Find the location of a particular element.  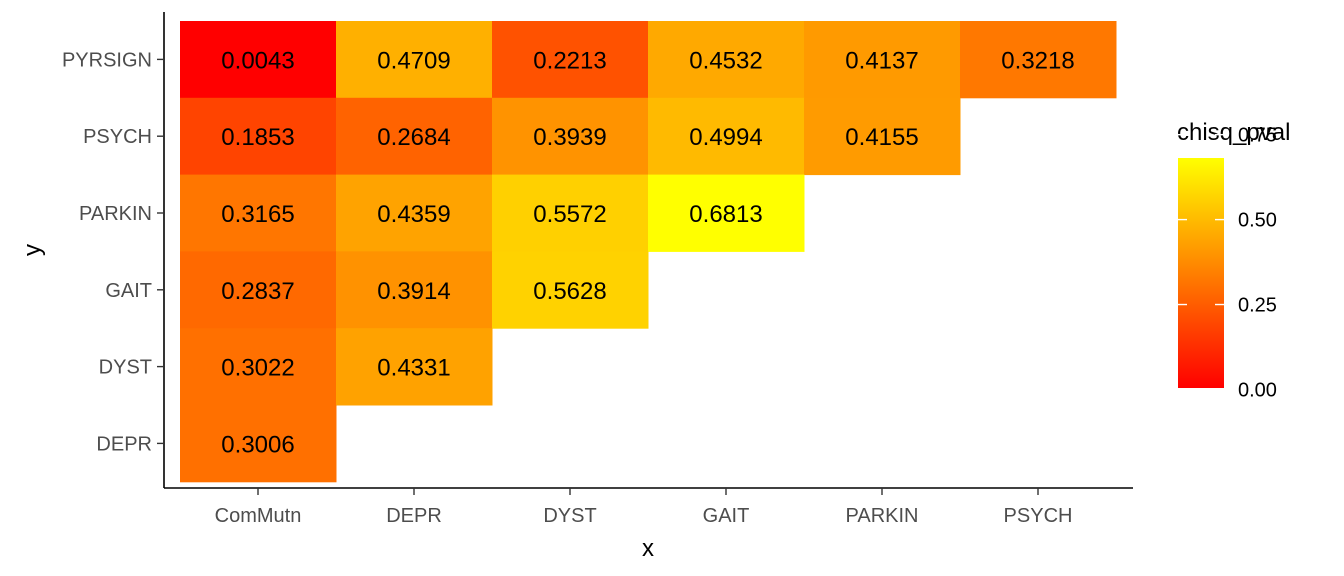

x-tick-label: GAIT is located at coordinates (726, 516).